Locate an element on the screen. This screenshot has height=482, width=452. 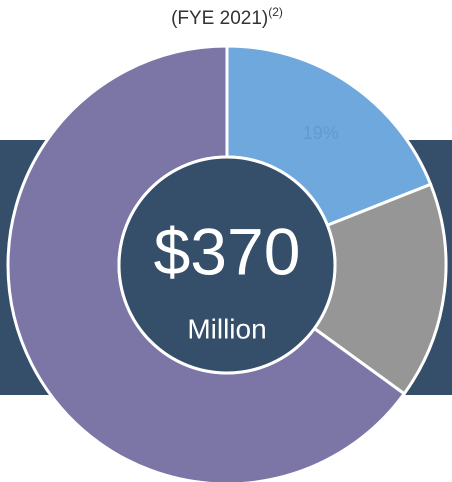
chart-title: (FYE 2021)(2) is located at coordinates (227, 17).